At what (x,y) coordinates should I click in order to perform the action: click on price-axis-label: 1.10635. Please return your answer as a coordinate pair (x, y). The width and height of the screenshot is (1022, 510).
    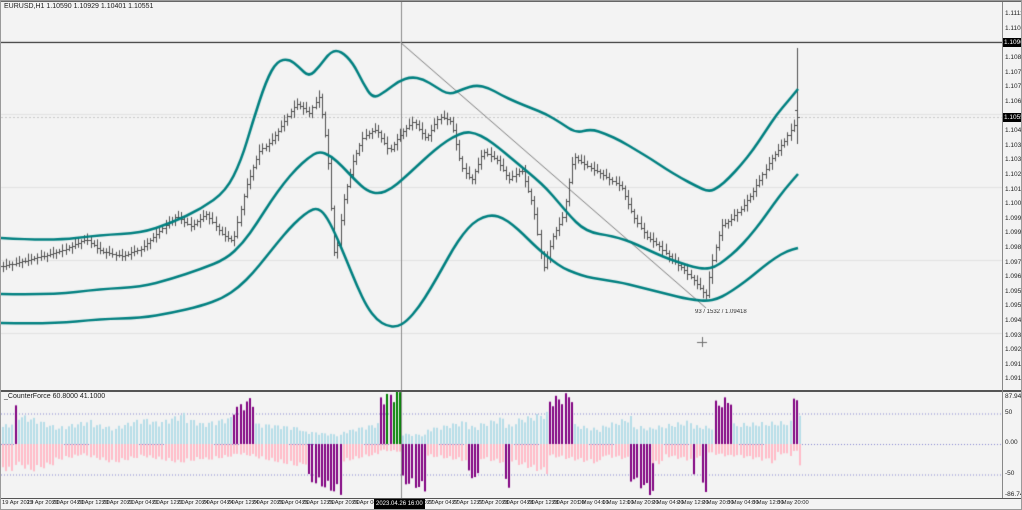
    Looking at the image, I should click on (1013, 102).